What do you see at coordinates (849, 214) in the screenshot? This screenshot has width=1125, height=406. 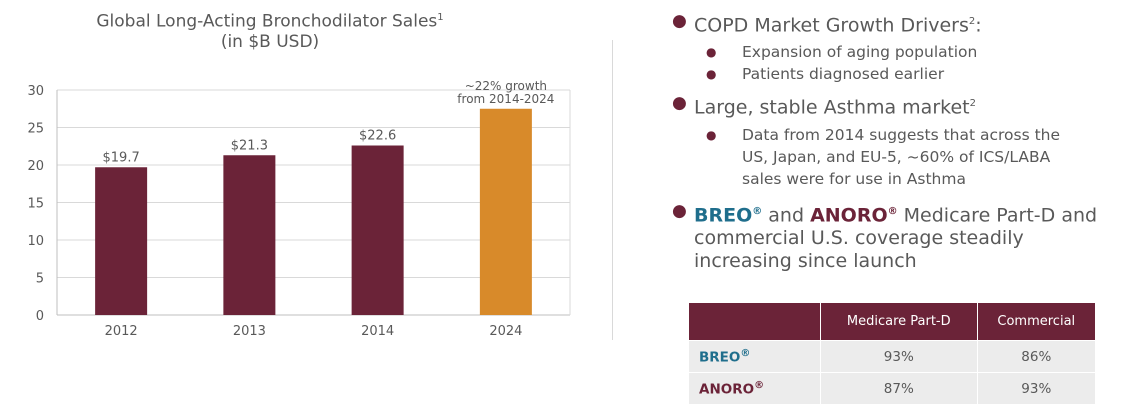 I see `anoro-brand: ANORO` at bounding box center [849, 214].